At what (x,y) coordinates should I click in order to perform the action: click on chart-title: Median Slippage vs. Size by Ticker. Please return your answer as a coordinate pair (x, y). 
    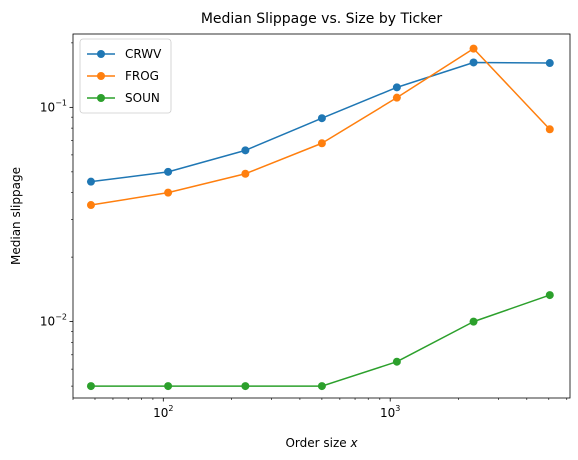
    Looking at the image, I should click on (322, 19).